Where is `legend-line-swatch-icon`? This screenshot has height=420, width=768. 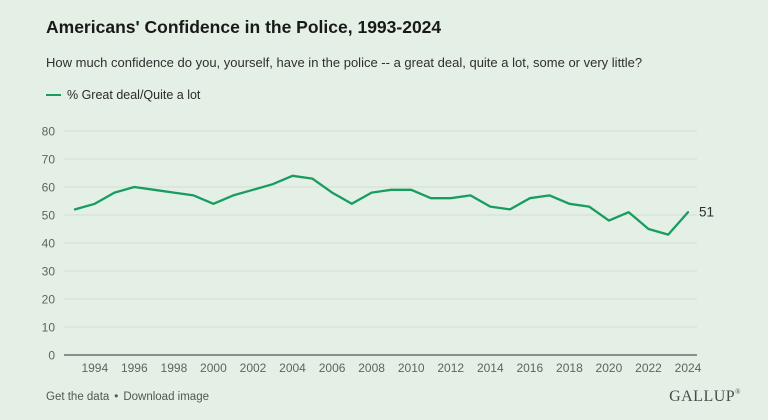 legend-line-swatch-icon is located at coordinates (53, 95).